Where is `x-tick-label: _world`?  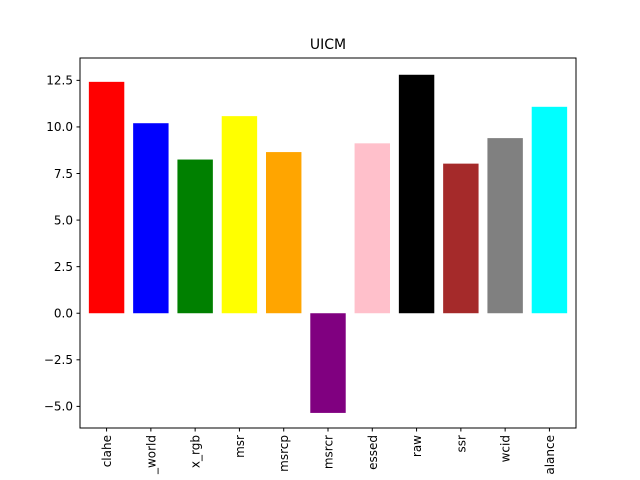
x-tick-label: _world is located at coordinates (151, 455).